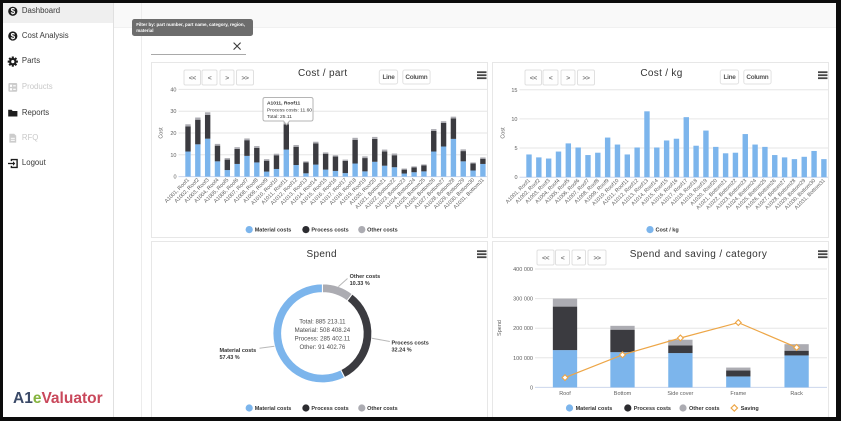 The height and width of the screenshot is (421, 841). What do you see at coordinates (738, 394) in the screenshot?
I see `svg-text: Frame` at bounding box center [738, 394].